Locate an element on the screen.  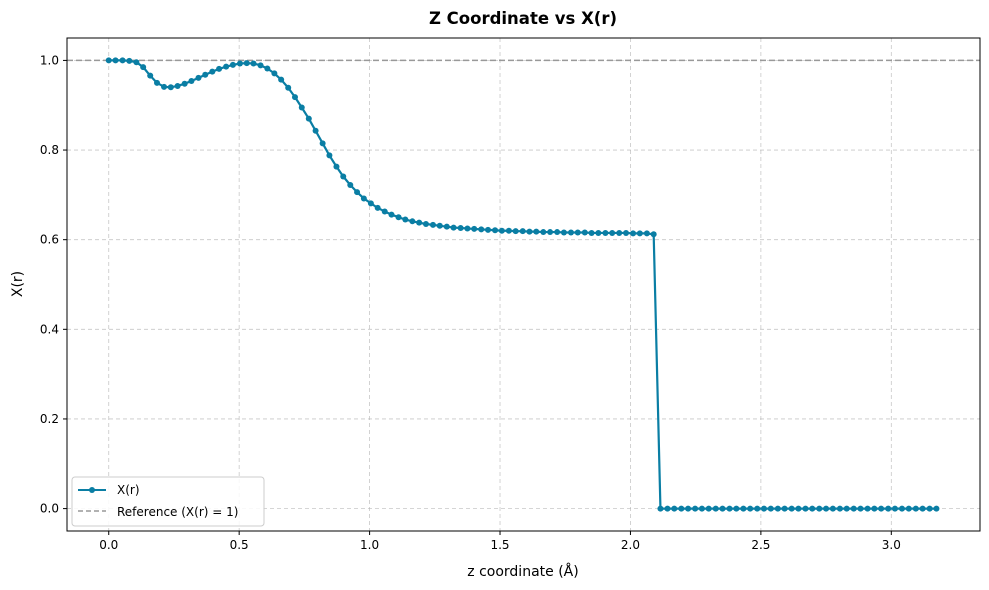
legend-box is located at coordinates (168, 501).